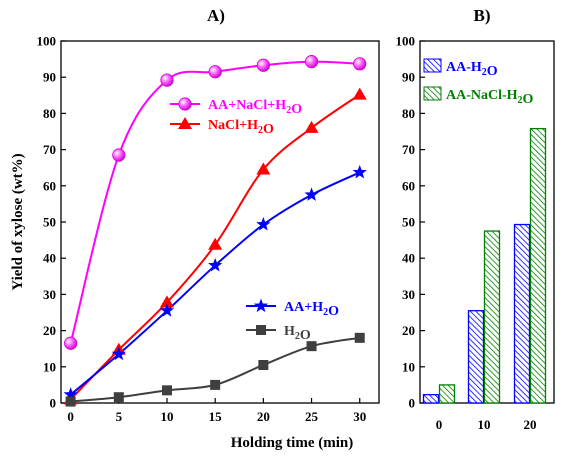 Image resolution: width=562 pixels, height=457 pixels. Describe the element at coordinates (18, 221) in the screenshot. I see `panel-a-y-axis-label: Yield of xylose (wt%)` at that location.